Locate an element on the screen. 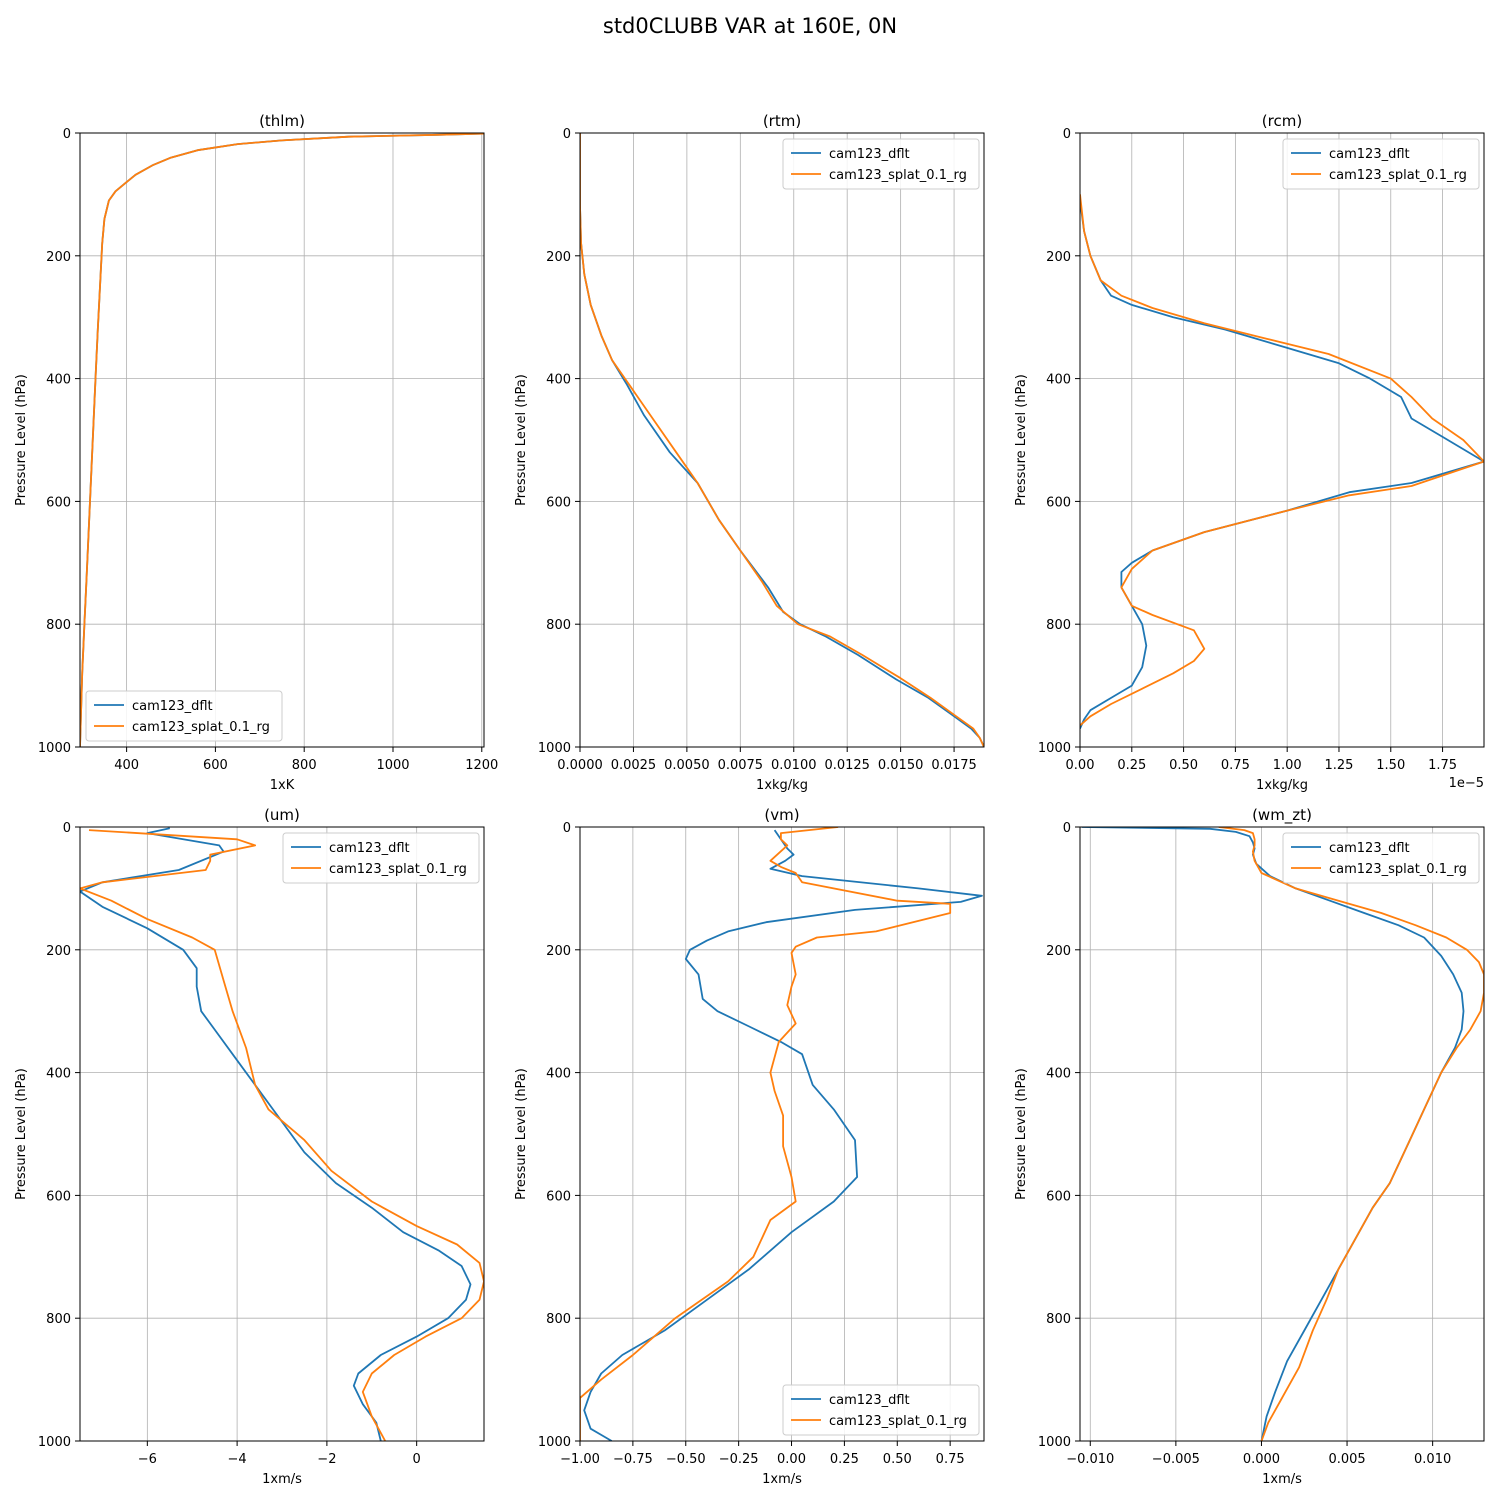 The width and height of the screenshot is (1500, 1500). x-tick-label: 0.0075 is located at coordinates (741, 765).